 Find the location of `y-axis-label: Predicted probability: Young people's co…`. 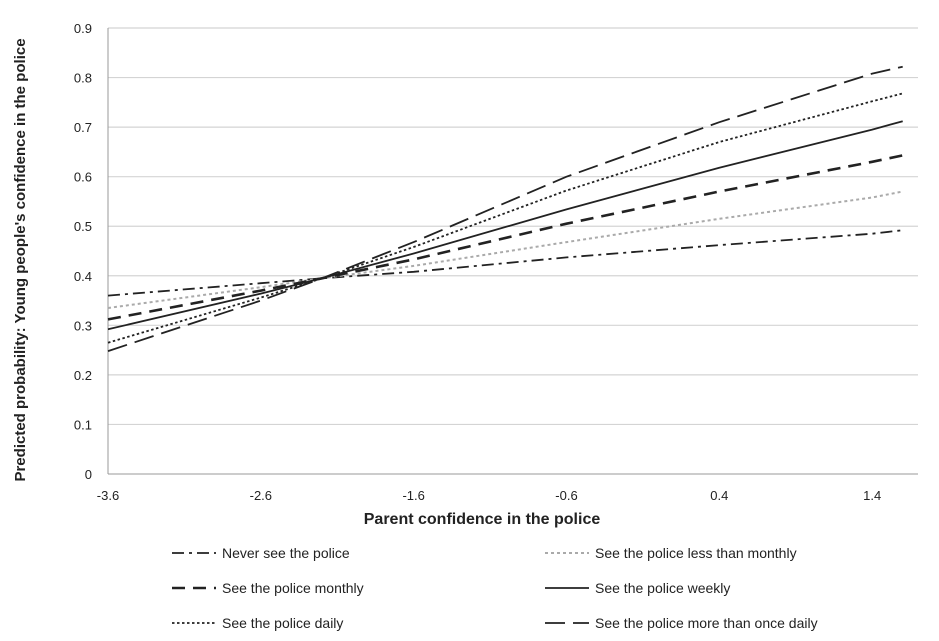

y-axis-label: Predicted probability: Young people's co… is located at coordinates (20, 259).